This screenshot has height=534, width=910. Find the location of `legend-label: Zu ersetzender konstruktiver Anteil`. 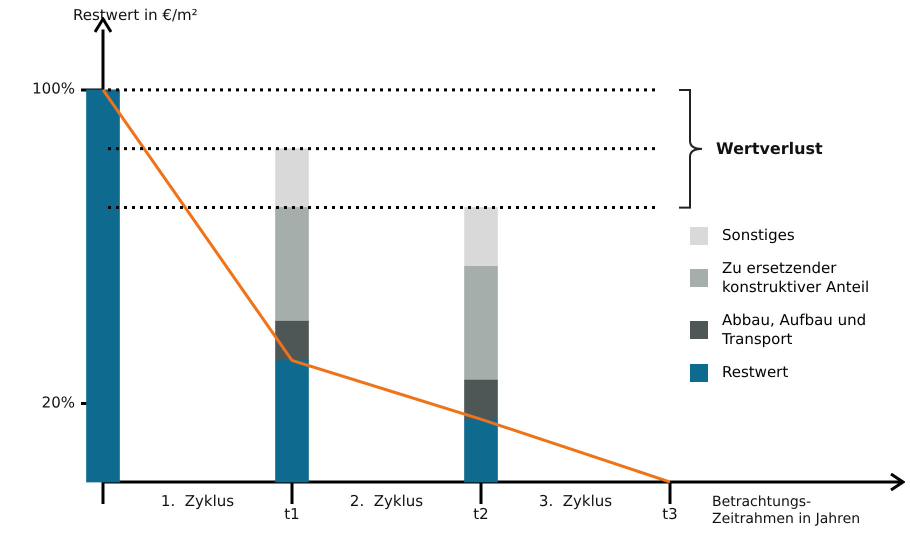

legend-label: Zu ersetzender konstruktiver Anteil is located at coordinates (796, 278).